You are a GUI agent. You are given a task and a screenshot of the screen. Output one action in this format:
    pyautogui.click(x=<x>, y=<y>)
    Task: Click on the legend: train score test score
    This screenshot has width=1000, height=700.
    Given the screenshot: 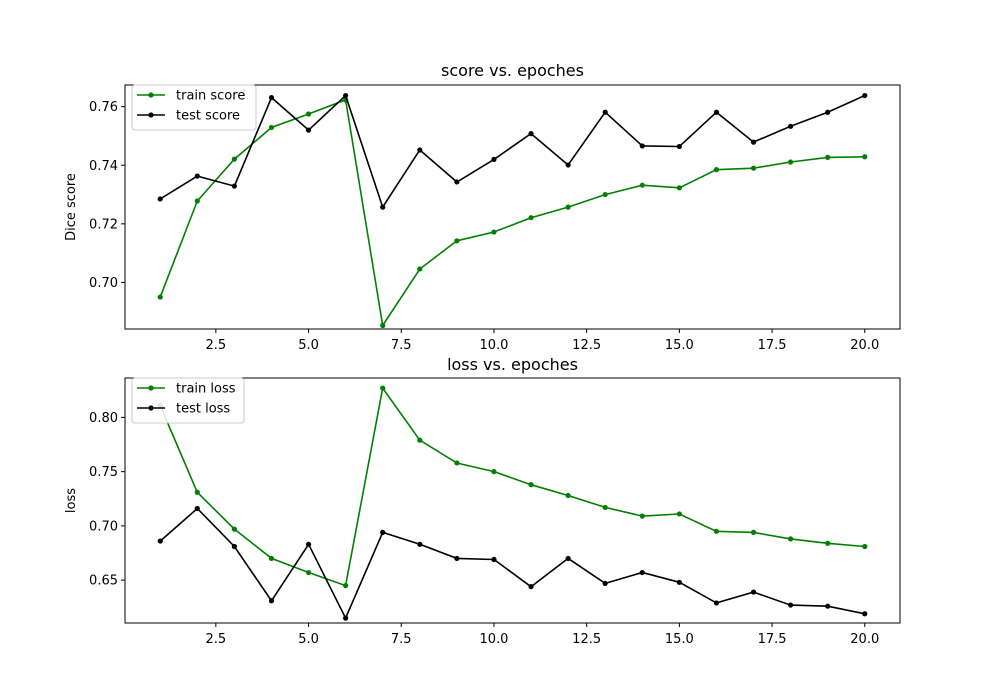 What is the action you would take?
    pyautogui.click(x=194, y=107)
    